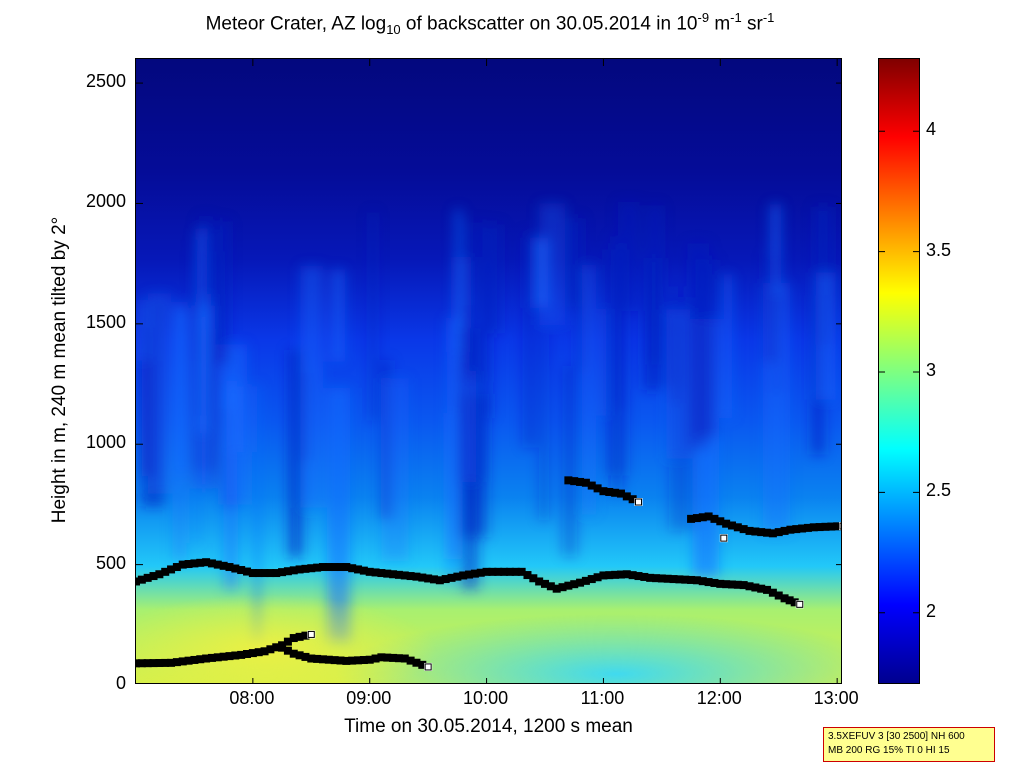 Image resolution: width=1023 pixels, height=767 pixels. I want to click on colorbar-tick-label: 3.5, so click(939, 249).